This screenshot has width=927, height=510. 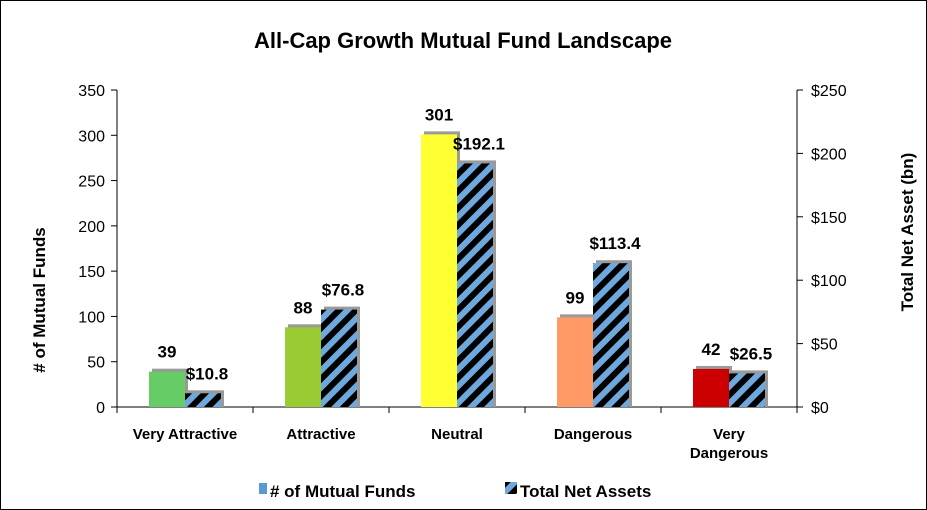 I want to click on legend-swatch-funds, so click(x=263, y=488).